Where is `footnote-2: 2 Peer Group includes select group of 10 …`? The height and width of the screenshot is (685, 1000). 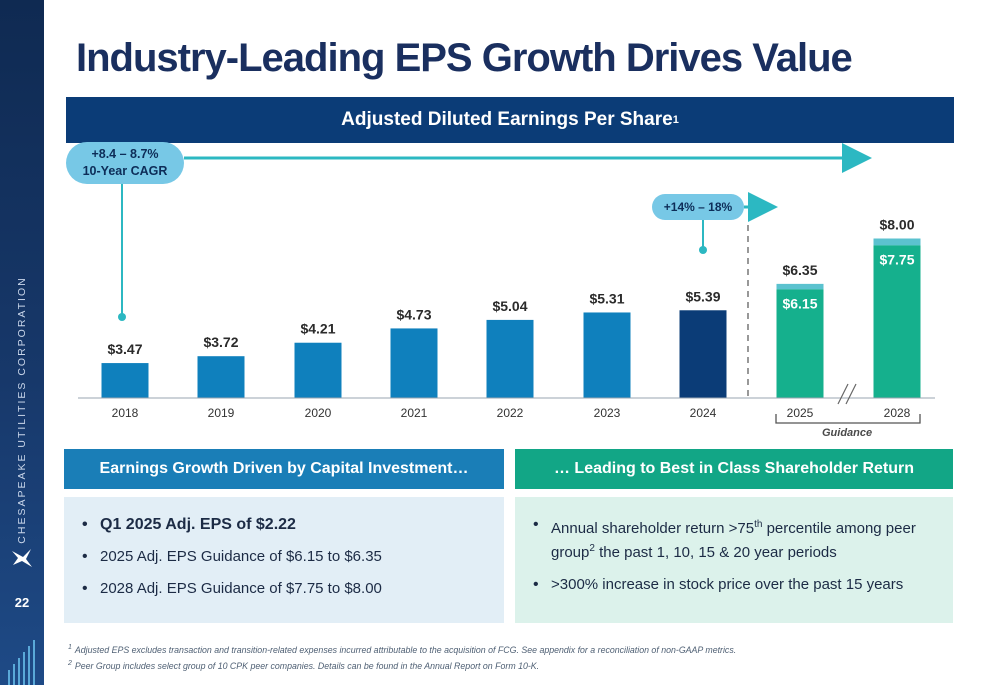
footnote-2: 2 Peer Group includes select group of 10 … is located at coordinates (303, 665).